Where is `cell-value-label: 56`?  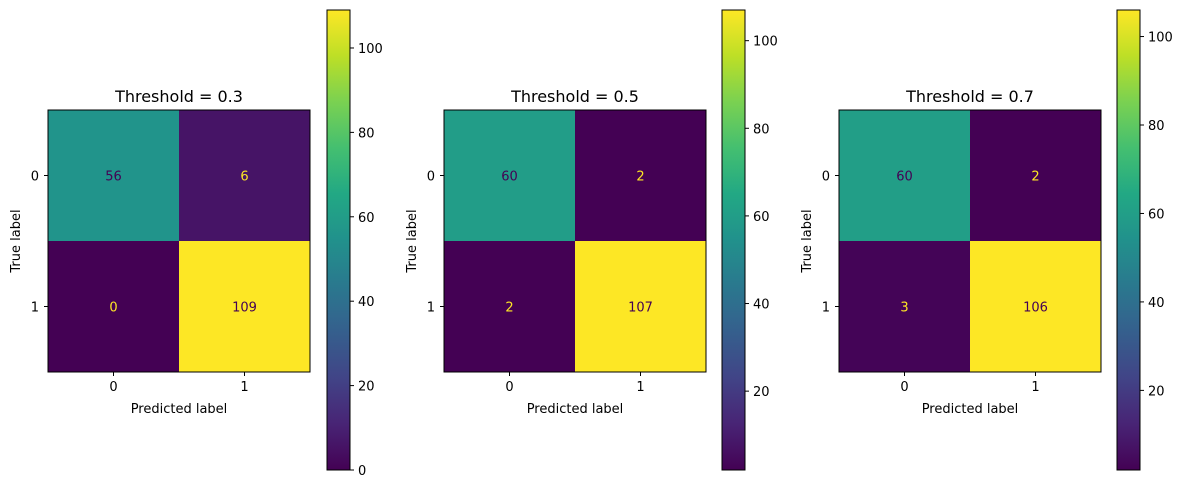
cell-value-label: 56 is located at coordinates (113, 177).